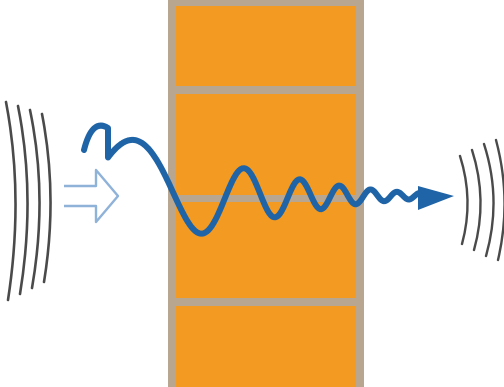 This screenshot has width=504, height=387. Describe the element at coordinates (92, 196) in the screenshot. I see `hollow-arrow-right-icon` at that location.